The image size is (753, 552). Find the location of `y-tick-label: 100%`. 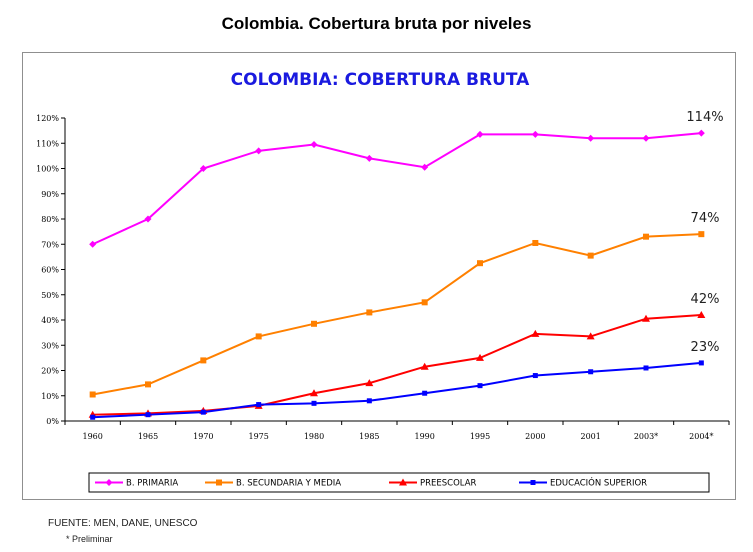

y-tick-label: 100% is located at coordinates (47, 169).